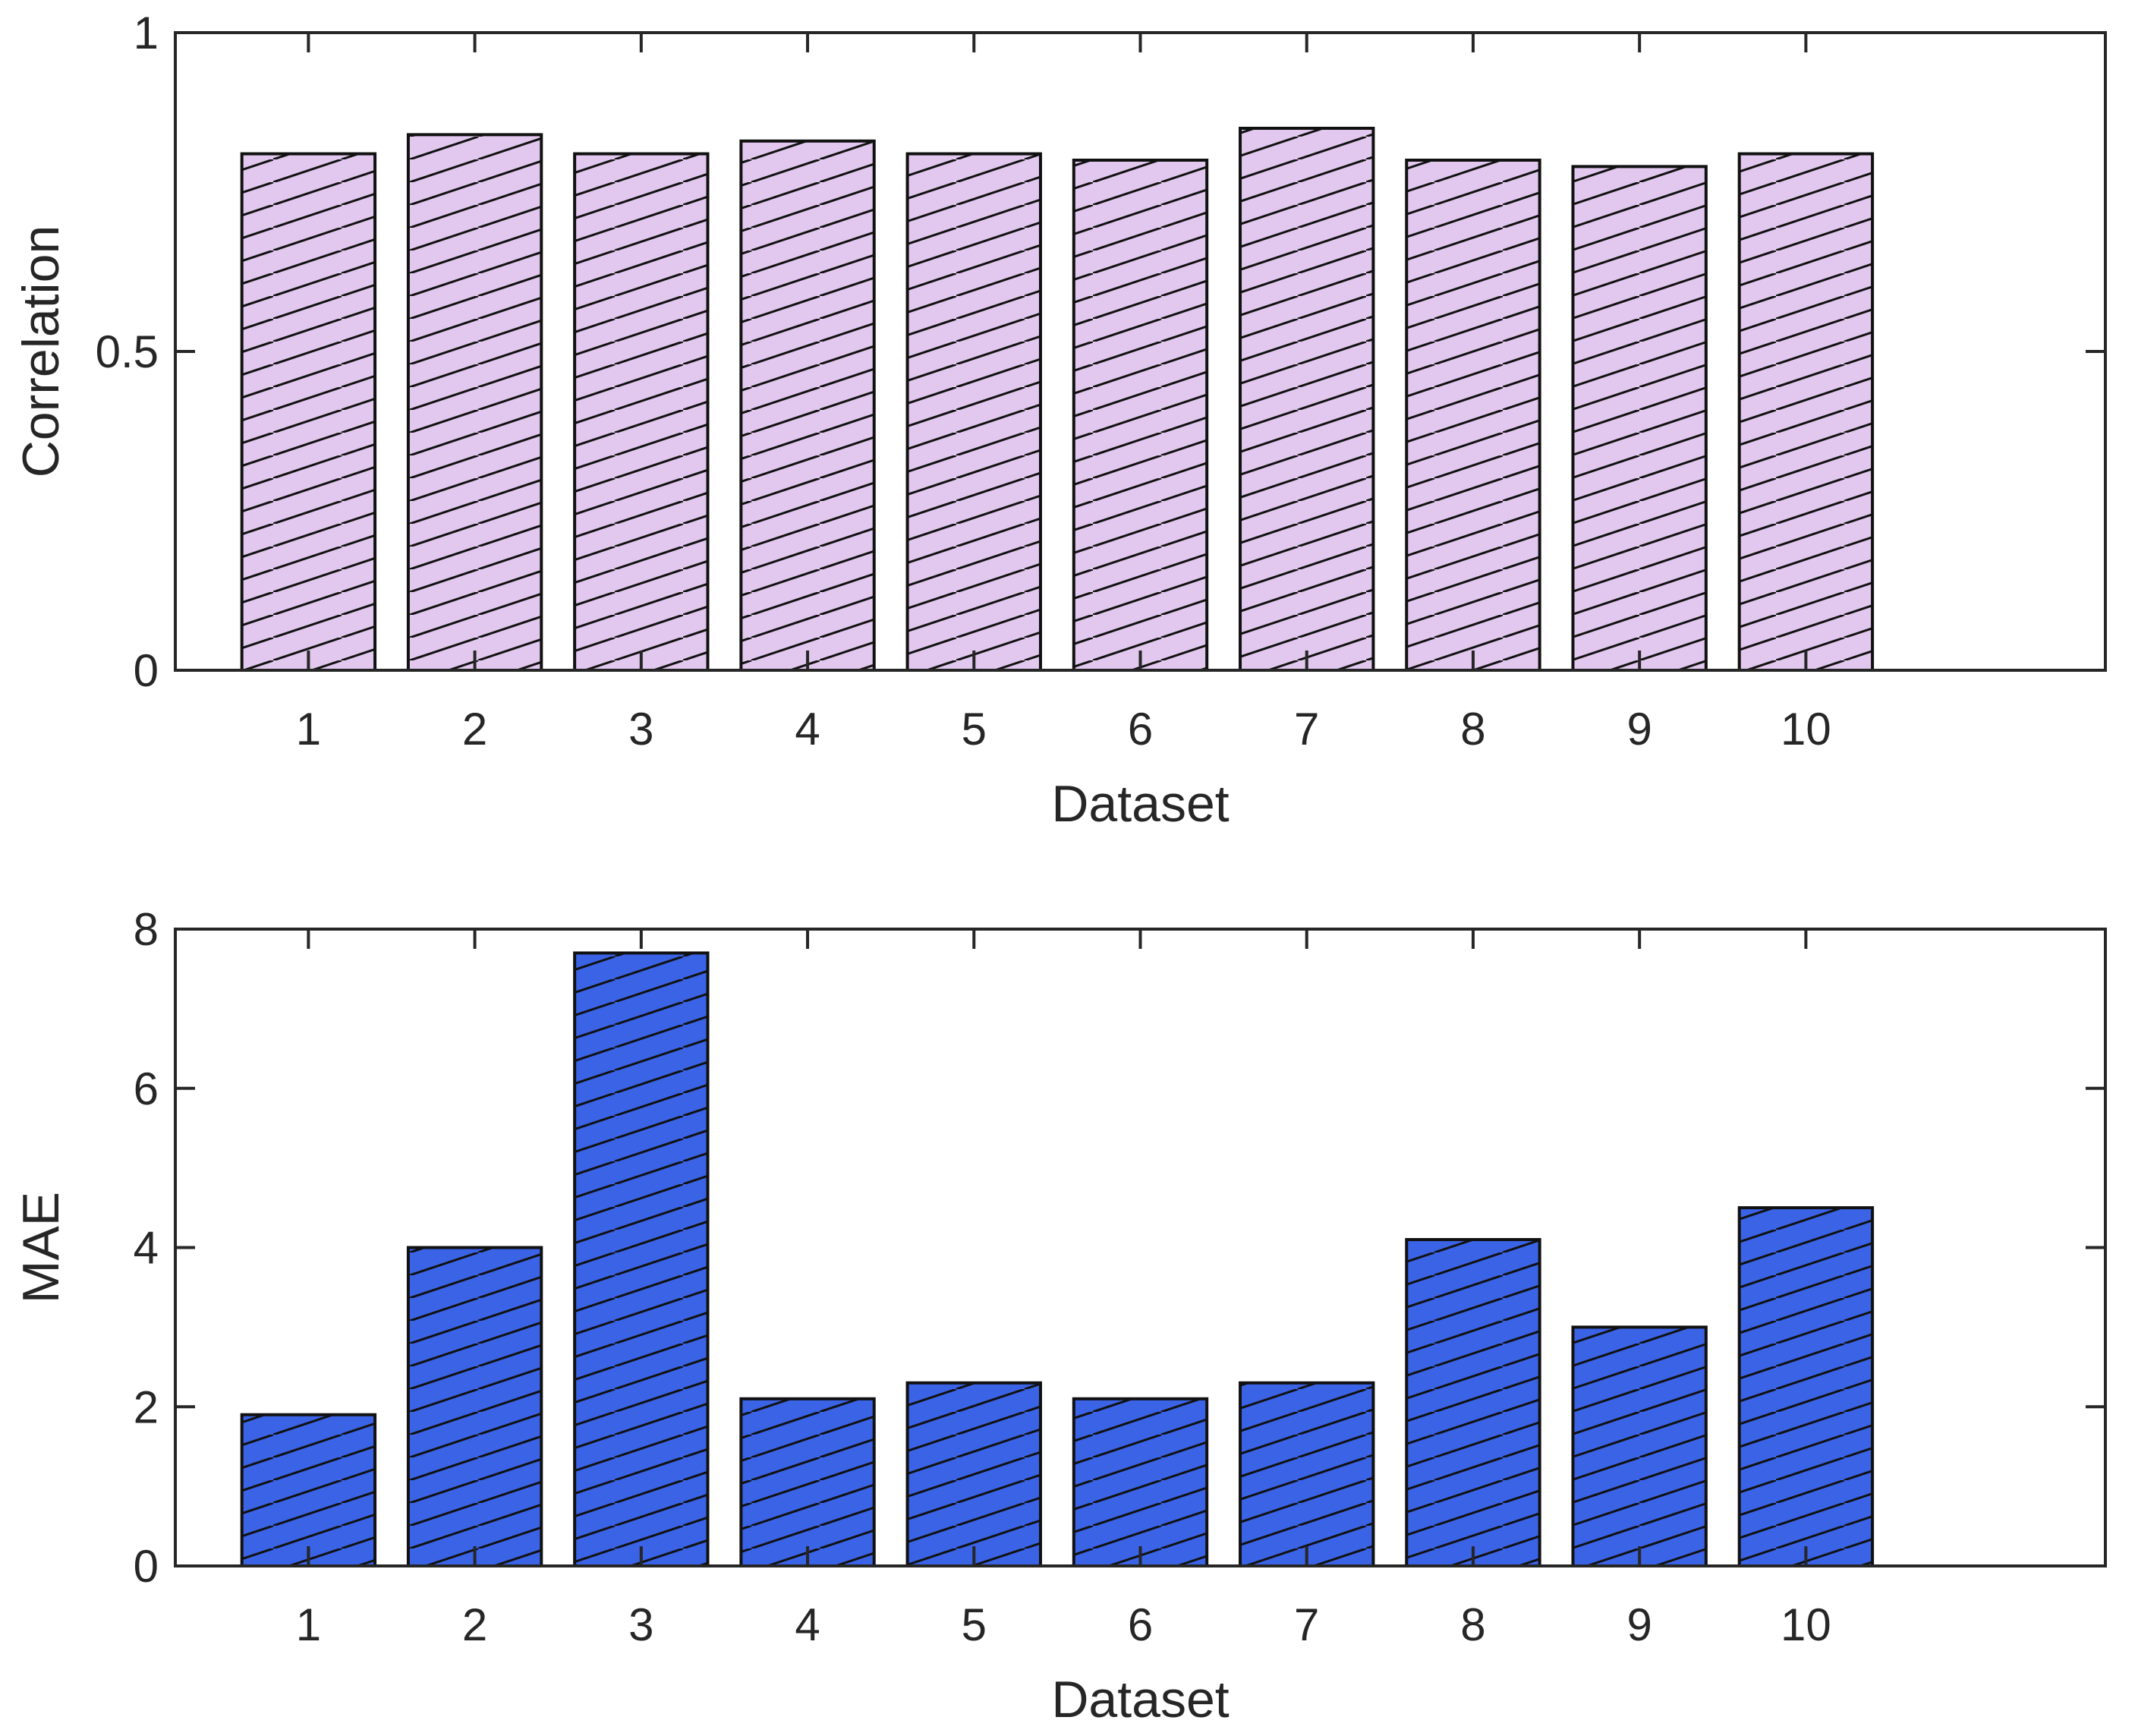  Describe the element at coordinates (41, 1247) in the screenshot. I see `y-axis-title: MAE` at that location.